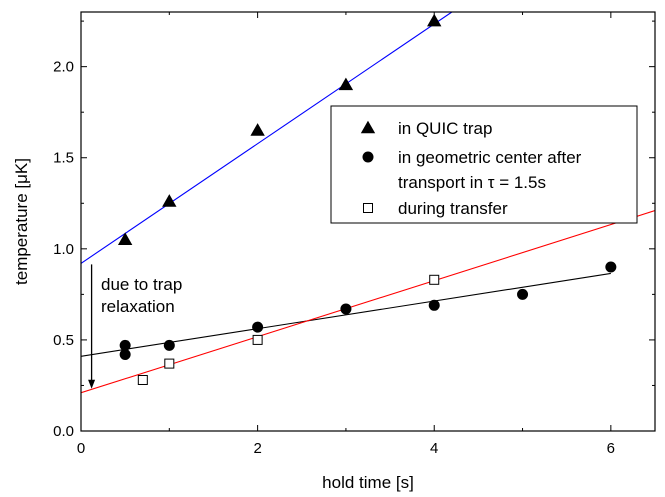 Image resolution: width=665 pixels, height=497 pixels. I want to click on legend-label-1: in QUIC trap, so click(445, 128).